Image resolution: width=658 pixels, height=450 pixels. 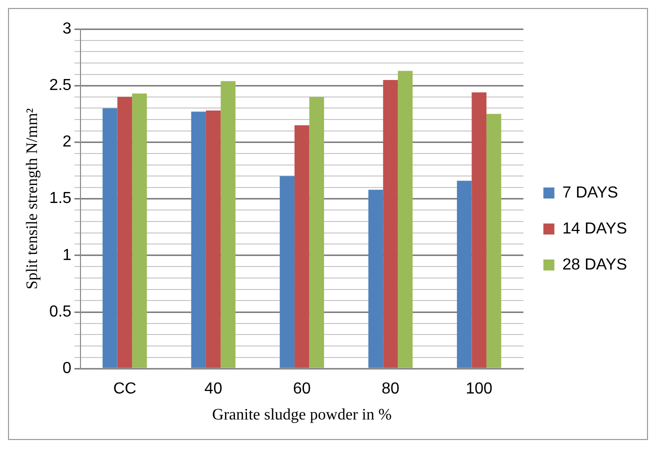 I want to click on x-tick-label: 60, so click(x=302, y=389).